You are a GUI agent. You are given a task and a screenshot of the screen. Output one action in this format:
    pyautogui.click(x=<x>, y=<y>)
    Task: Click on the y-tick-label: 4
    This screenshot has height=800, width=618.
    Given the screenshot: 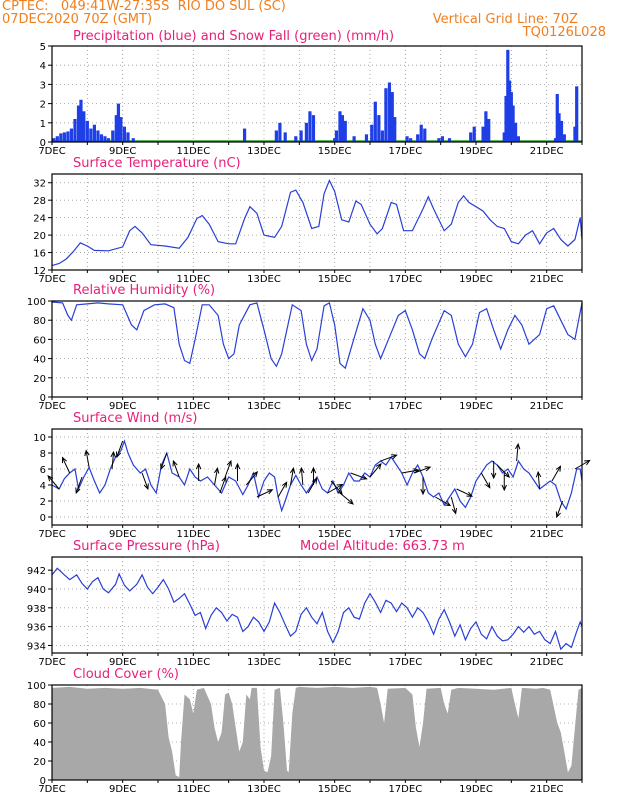 What is the action you would take?
    pyautogui.click(x=43, y=486)
    